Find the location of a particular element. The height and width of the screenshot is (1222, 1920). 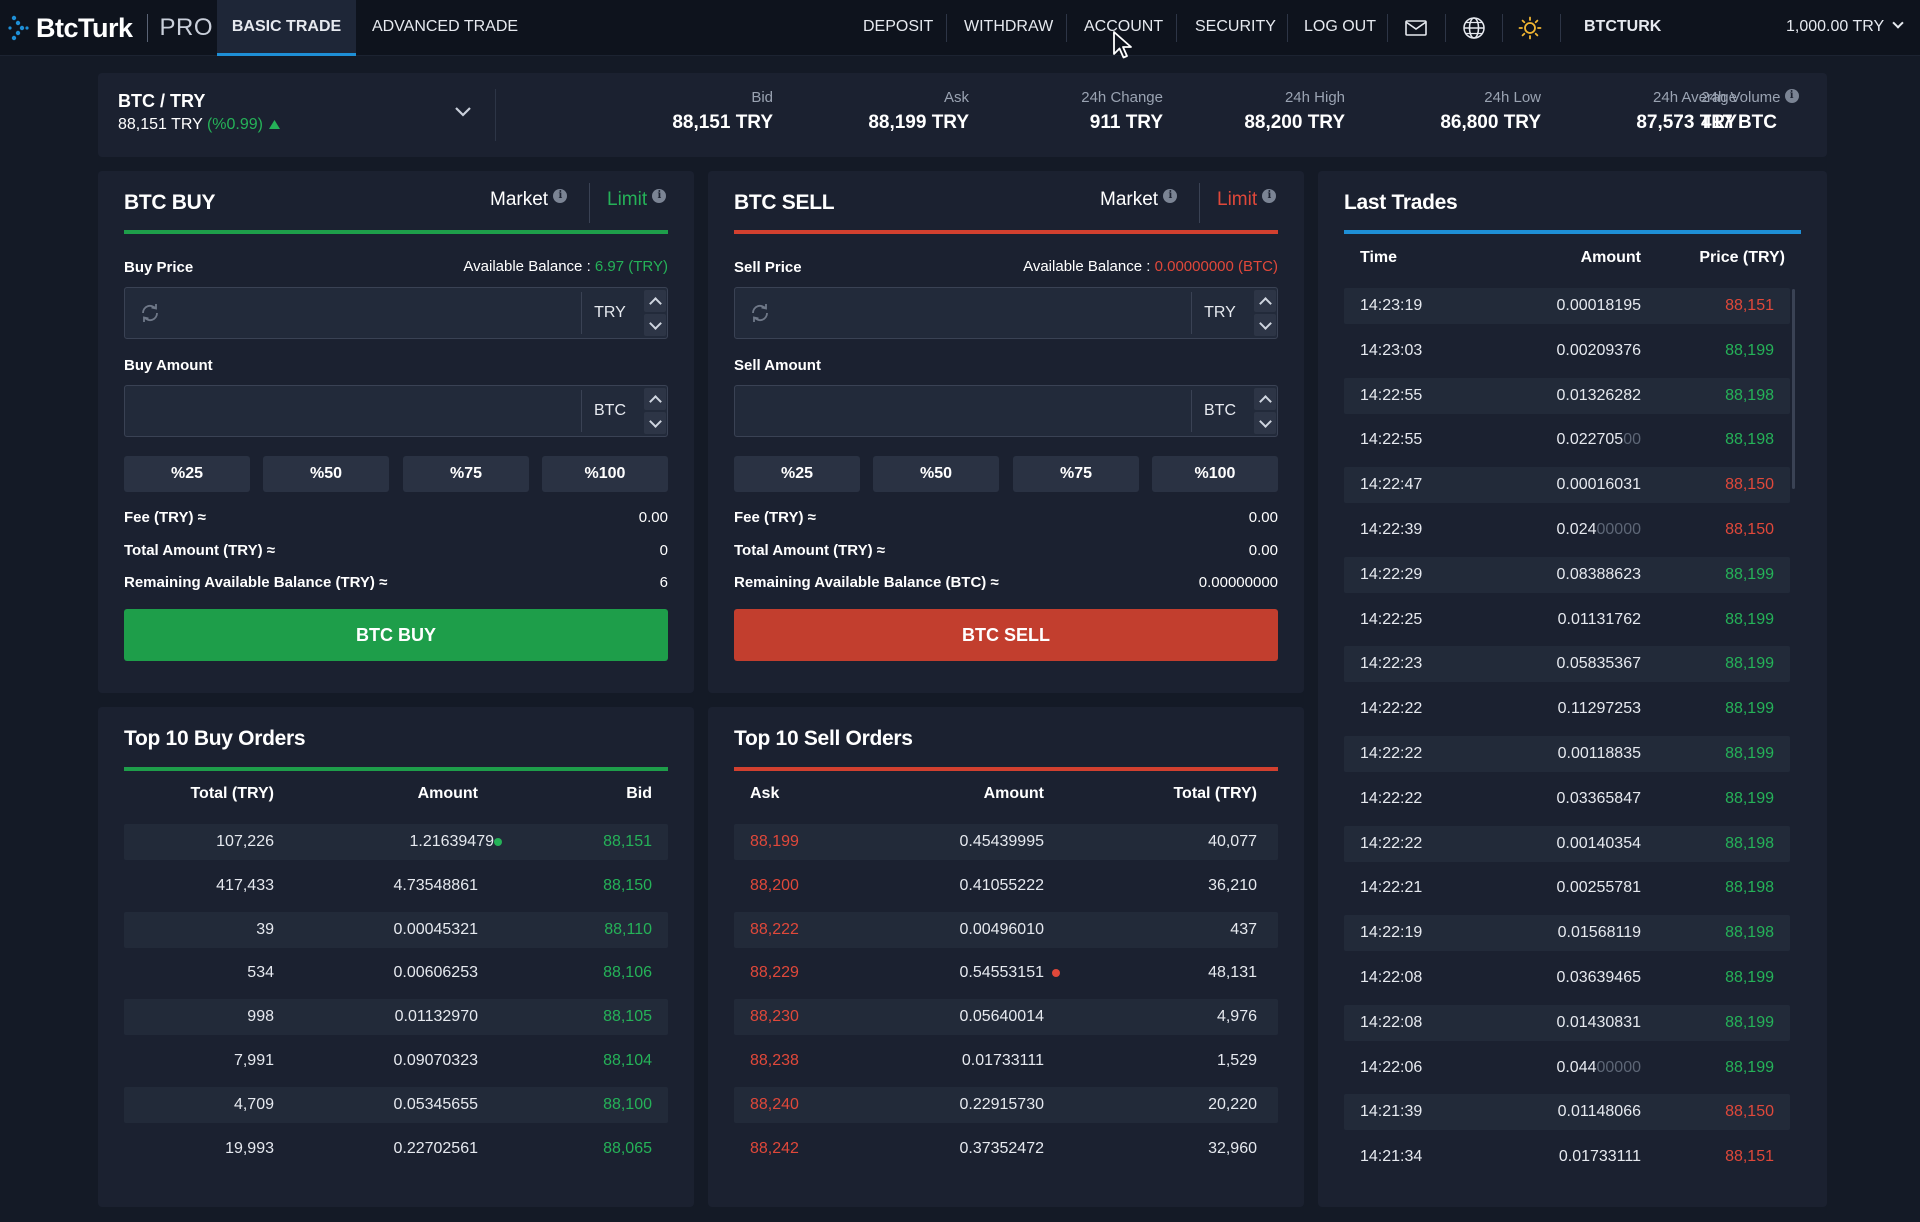

sell-amount-input: BTC is located at coordinates (1006, 411).